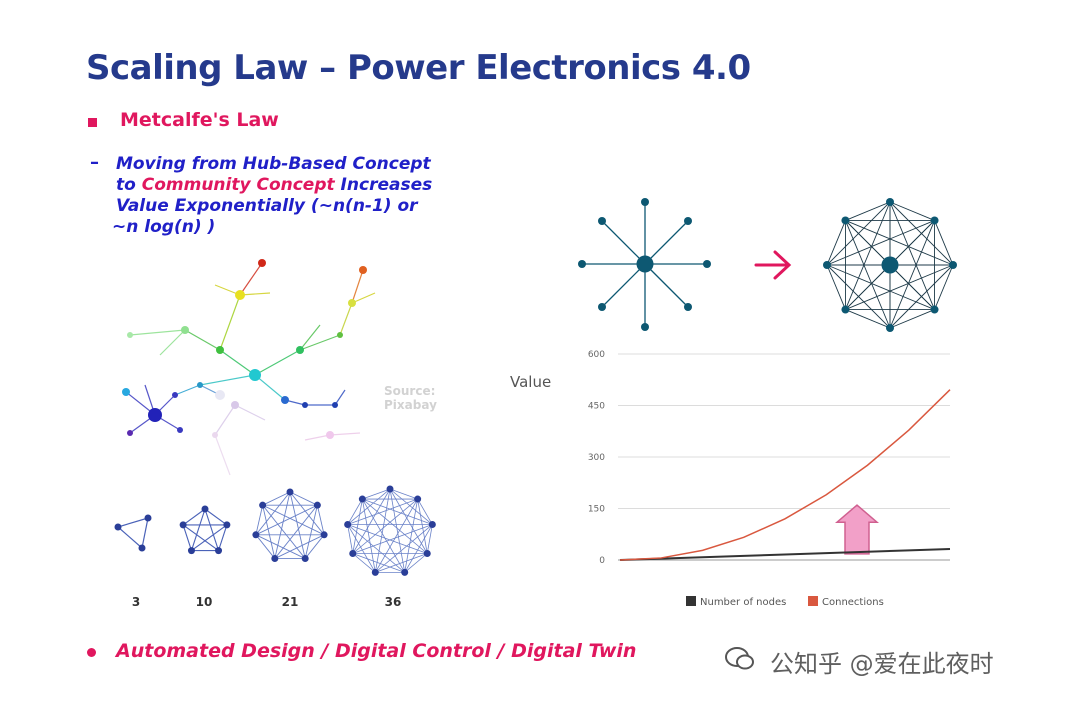  Describe the element at coordinates (882, 664) in the screenshot. I see `watermark-text: 公知乎 @爱在此夜时` at that location.